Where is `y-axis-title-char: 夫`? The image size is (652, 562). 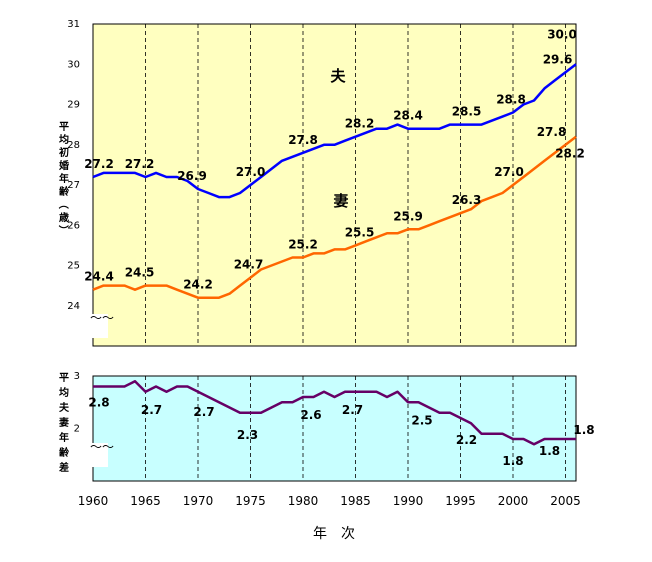 y-axis-title-char: 夫 is located at coordinates (64, 407).